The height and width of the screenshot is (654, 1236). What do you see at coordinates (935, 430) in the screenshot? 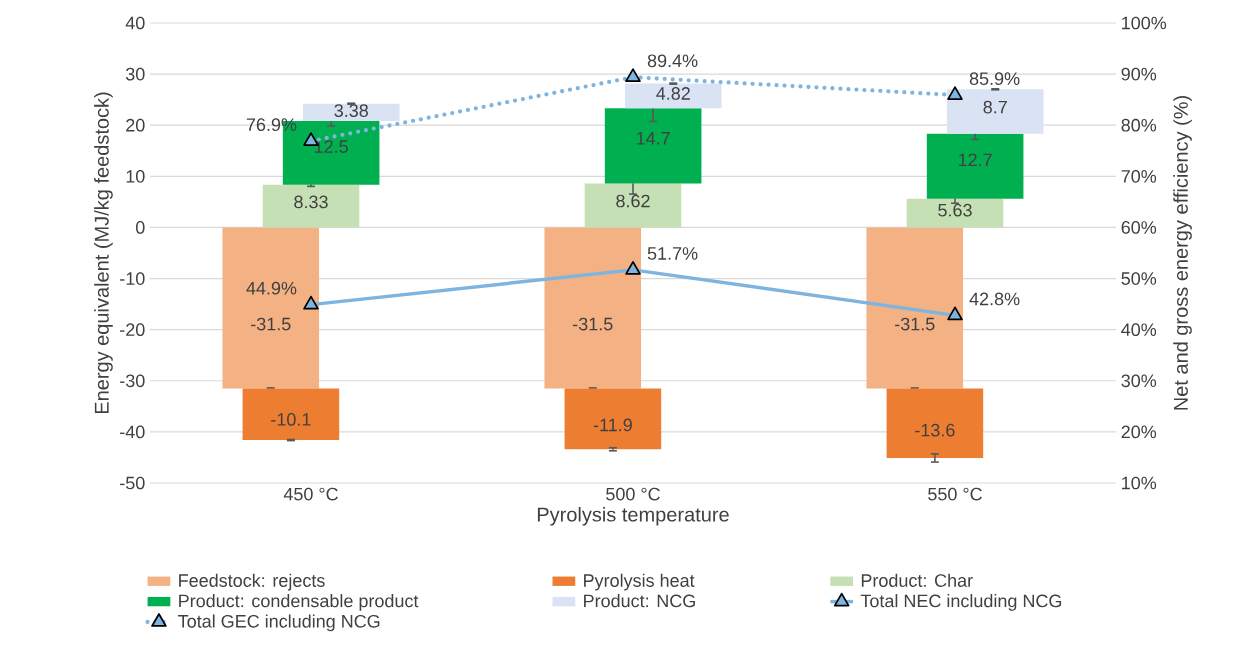
I see `data-label: -13.6` at bounding box center [935, 430].